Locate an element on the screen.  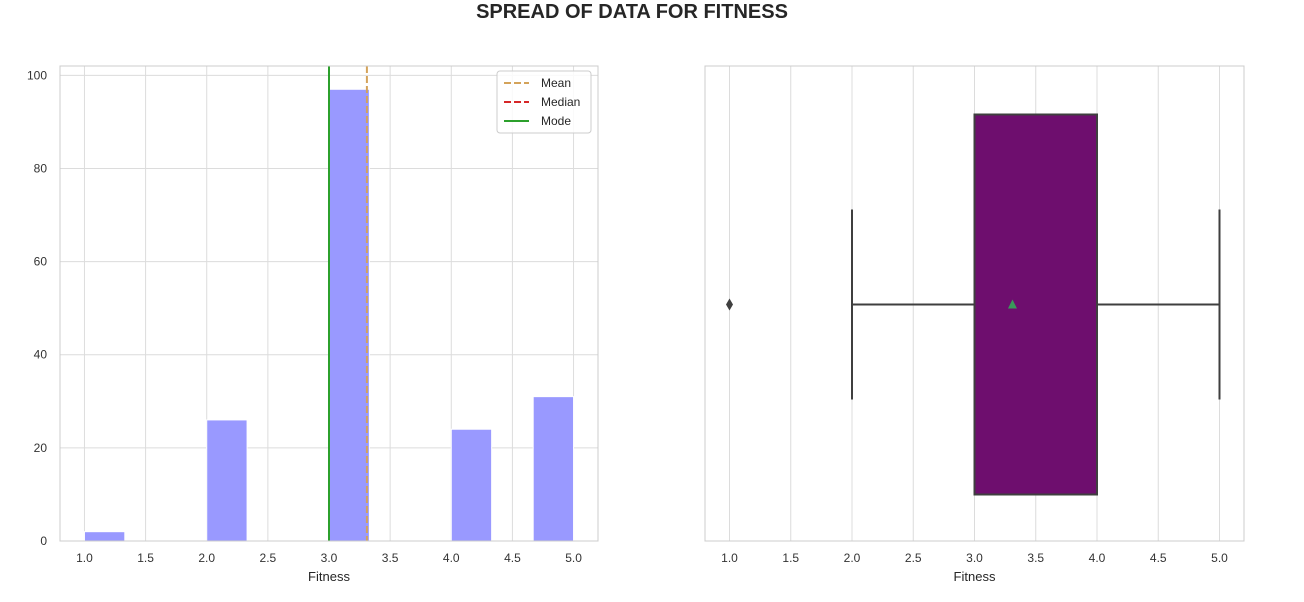
legend-label: Median is located at coordinates (560, 102).